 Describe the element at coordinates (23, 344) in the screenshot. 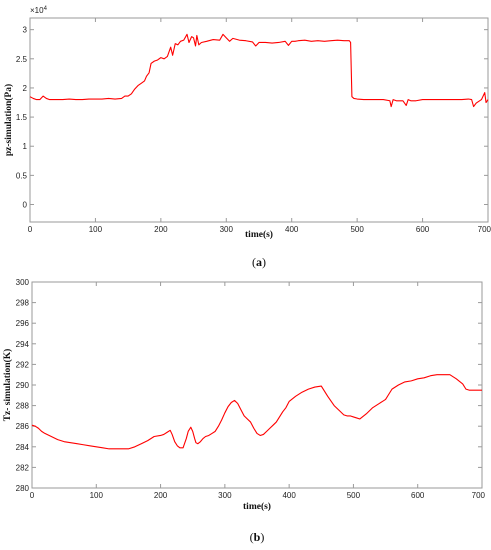

I see `y-tick-label: 294` at that location.